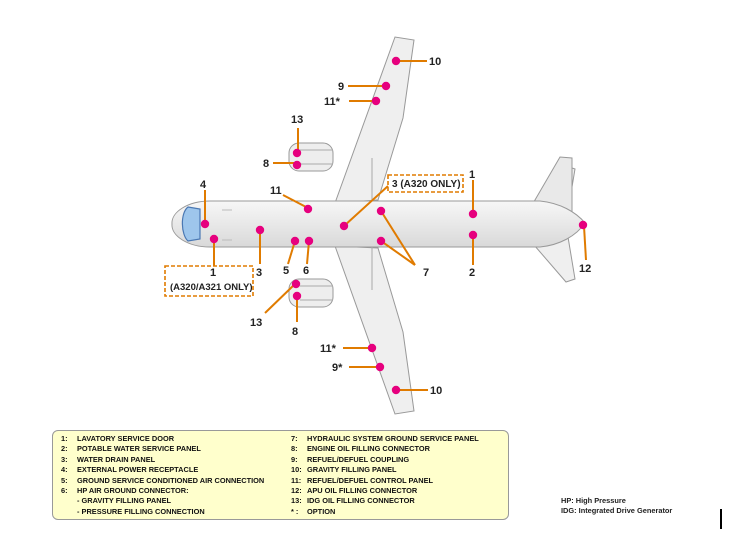  I want to click on a320-only-box, so click(425, 183).